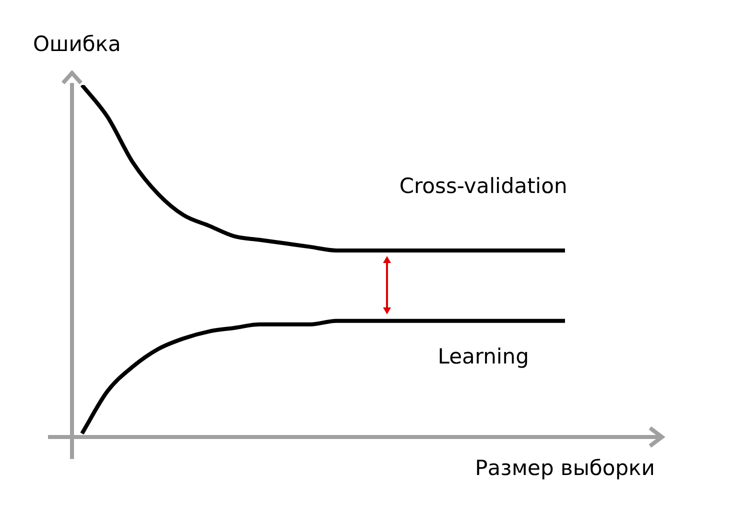 The image size is (751, 530). Describe the element at coordinates (483, 186) in the screenshot. I see `text: Cross-validation` at that location.